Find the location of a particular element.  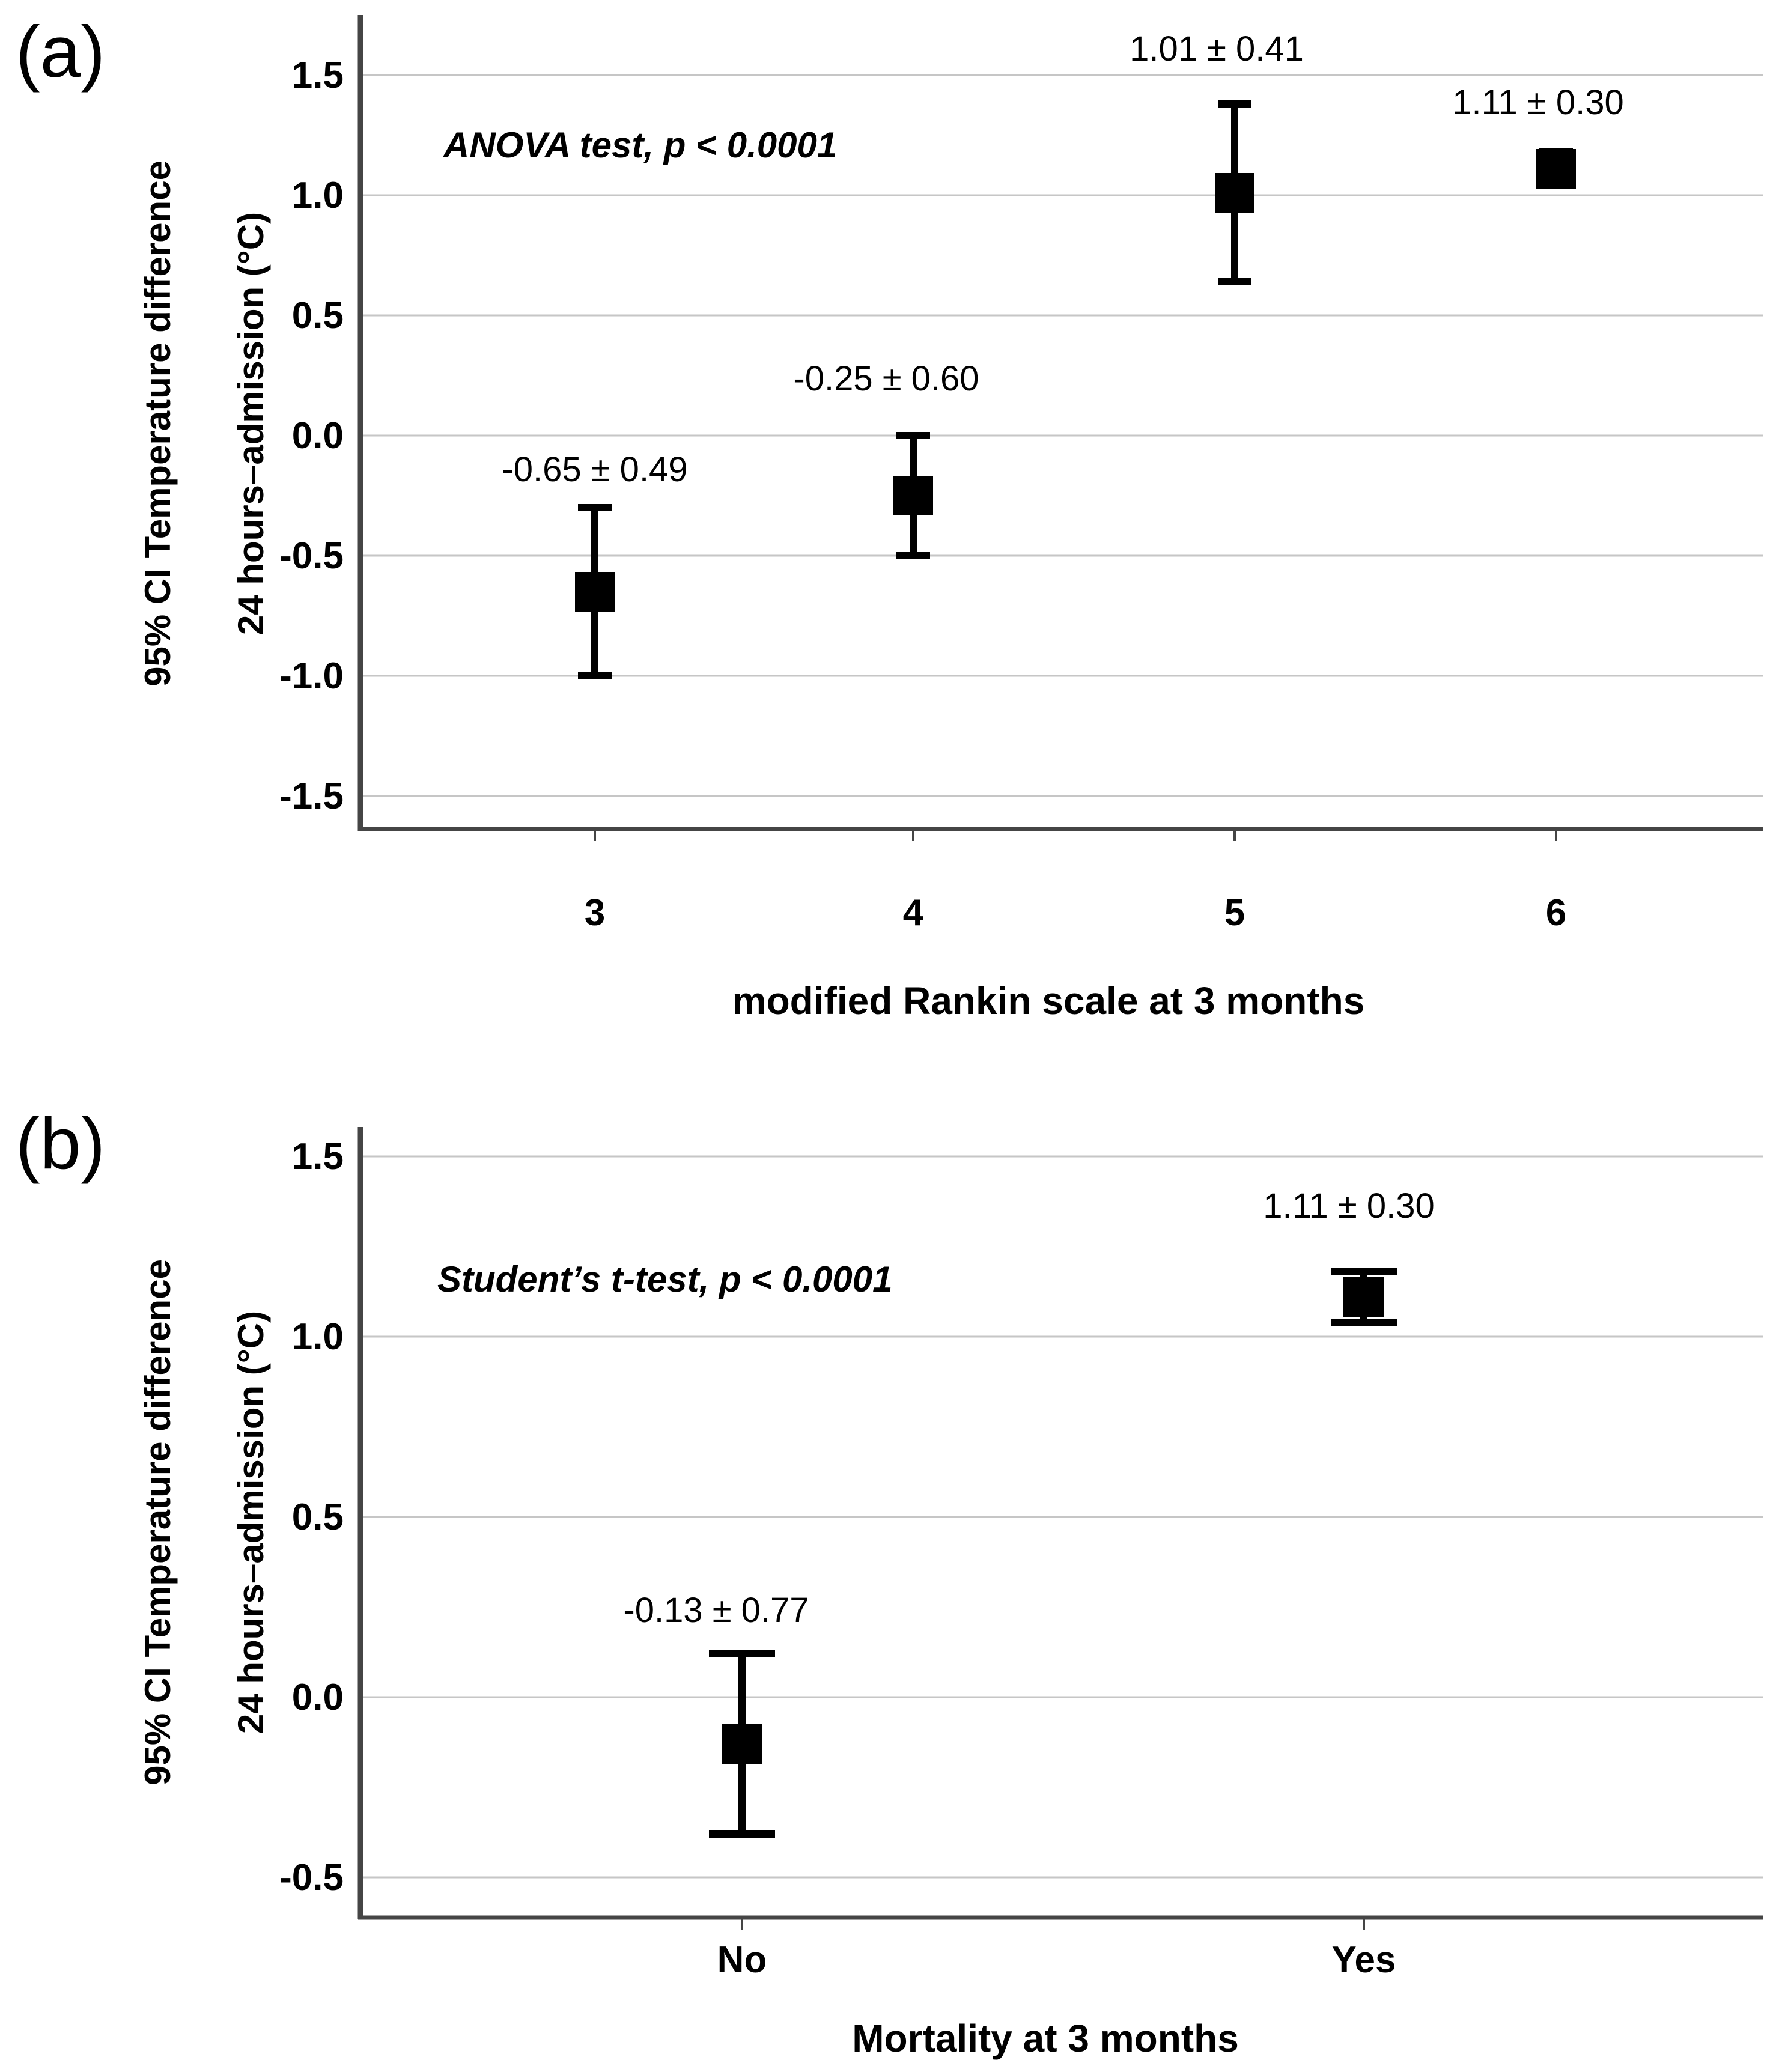

data-point-label: -0.25 ± 0.60 is located at coordinates (886, 379).